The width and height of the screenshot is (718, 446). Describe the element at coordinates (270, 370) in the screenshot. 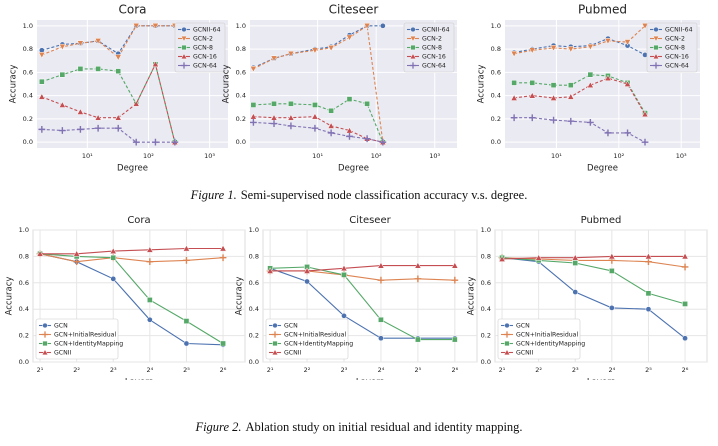

I see `x-tick-label: 2¹` at that location.